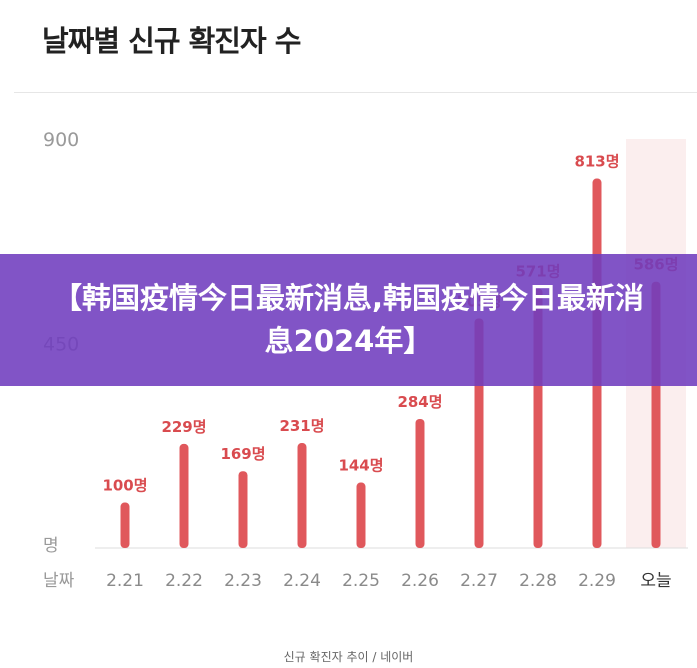 The image size is (697, 668). What do you see at coordinates (242, 454) in the screenshot?
I see `data-label: 169명` at bounding box center [242, 454].